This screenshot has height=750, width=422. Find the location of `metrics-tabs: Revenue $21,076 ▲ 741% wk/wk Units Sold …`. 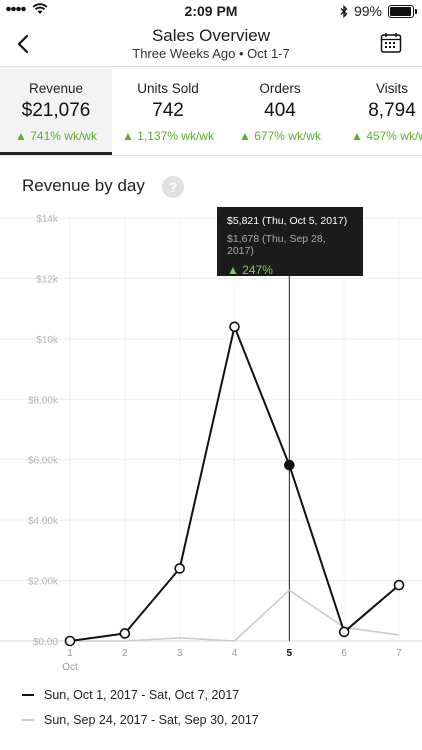

metrics-tabs: Revenue $21,076 ▲ 741% wk/wk Units Sold … is located at coordinates (211, 111).